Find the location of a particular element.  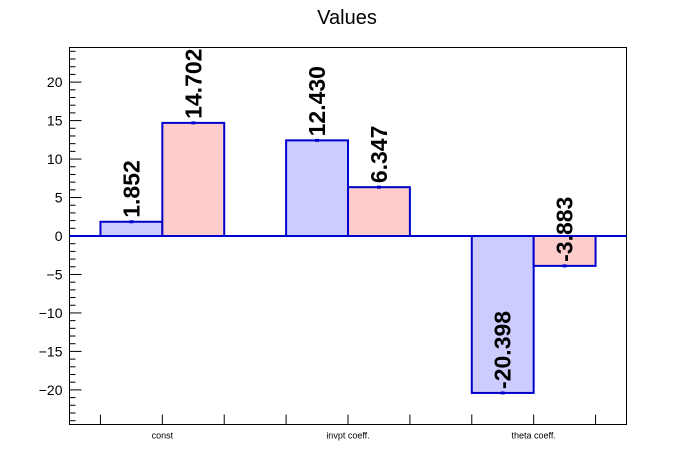

y-tick-label: 10 is located at coordinates (55, 159).